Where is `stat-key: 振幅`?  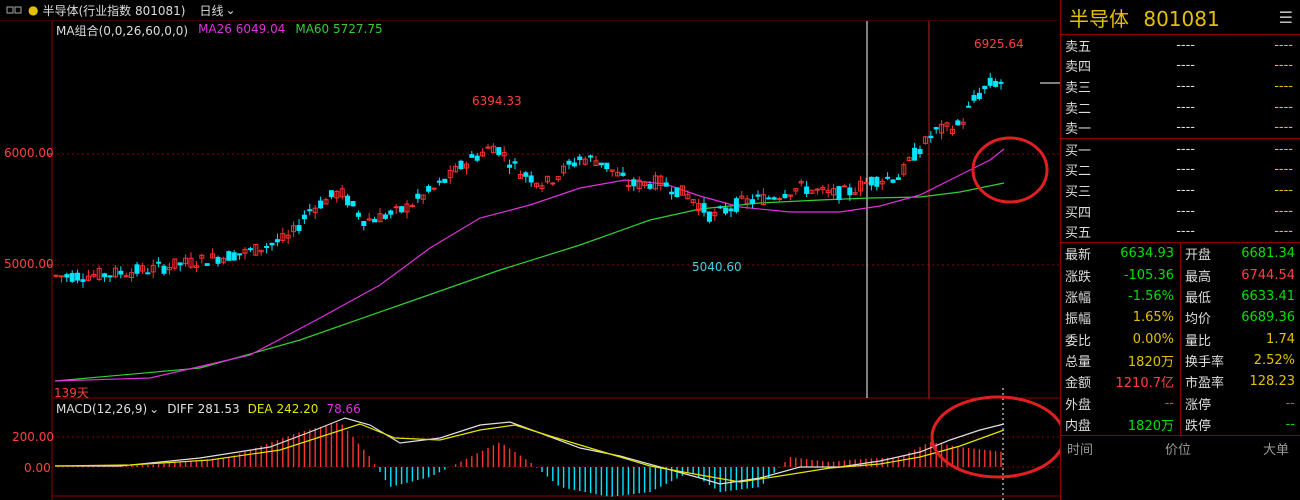
stat-key: 振幅 is located at coordinates (1078, 320).